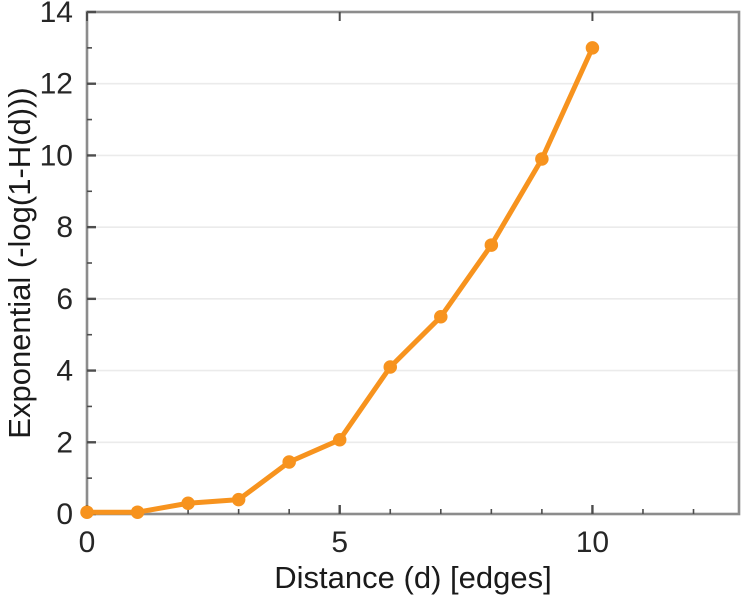  Describe the element at coordinates (87, 542) in the screenshot. I see `x-tick-label: 0` at that location.